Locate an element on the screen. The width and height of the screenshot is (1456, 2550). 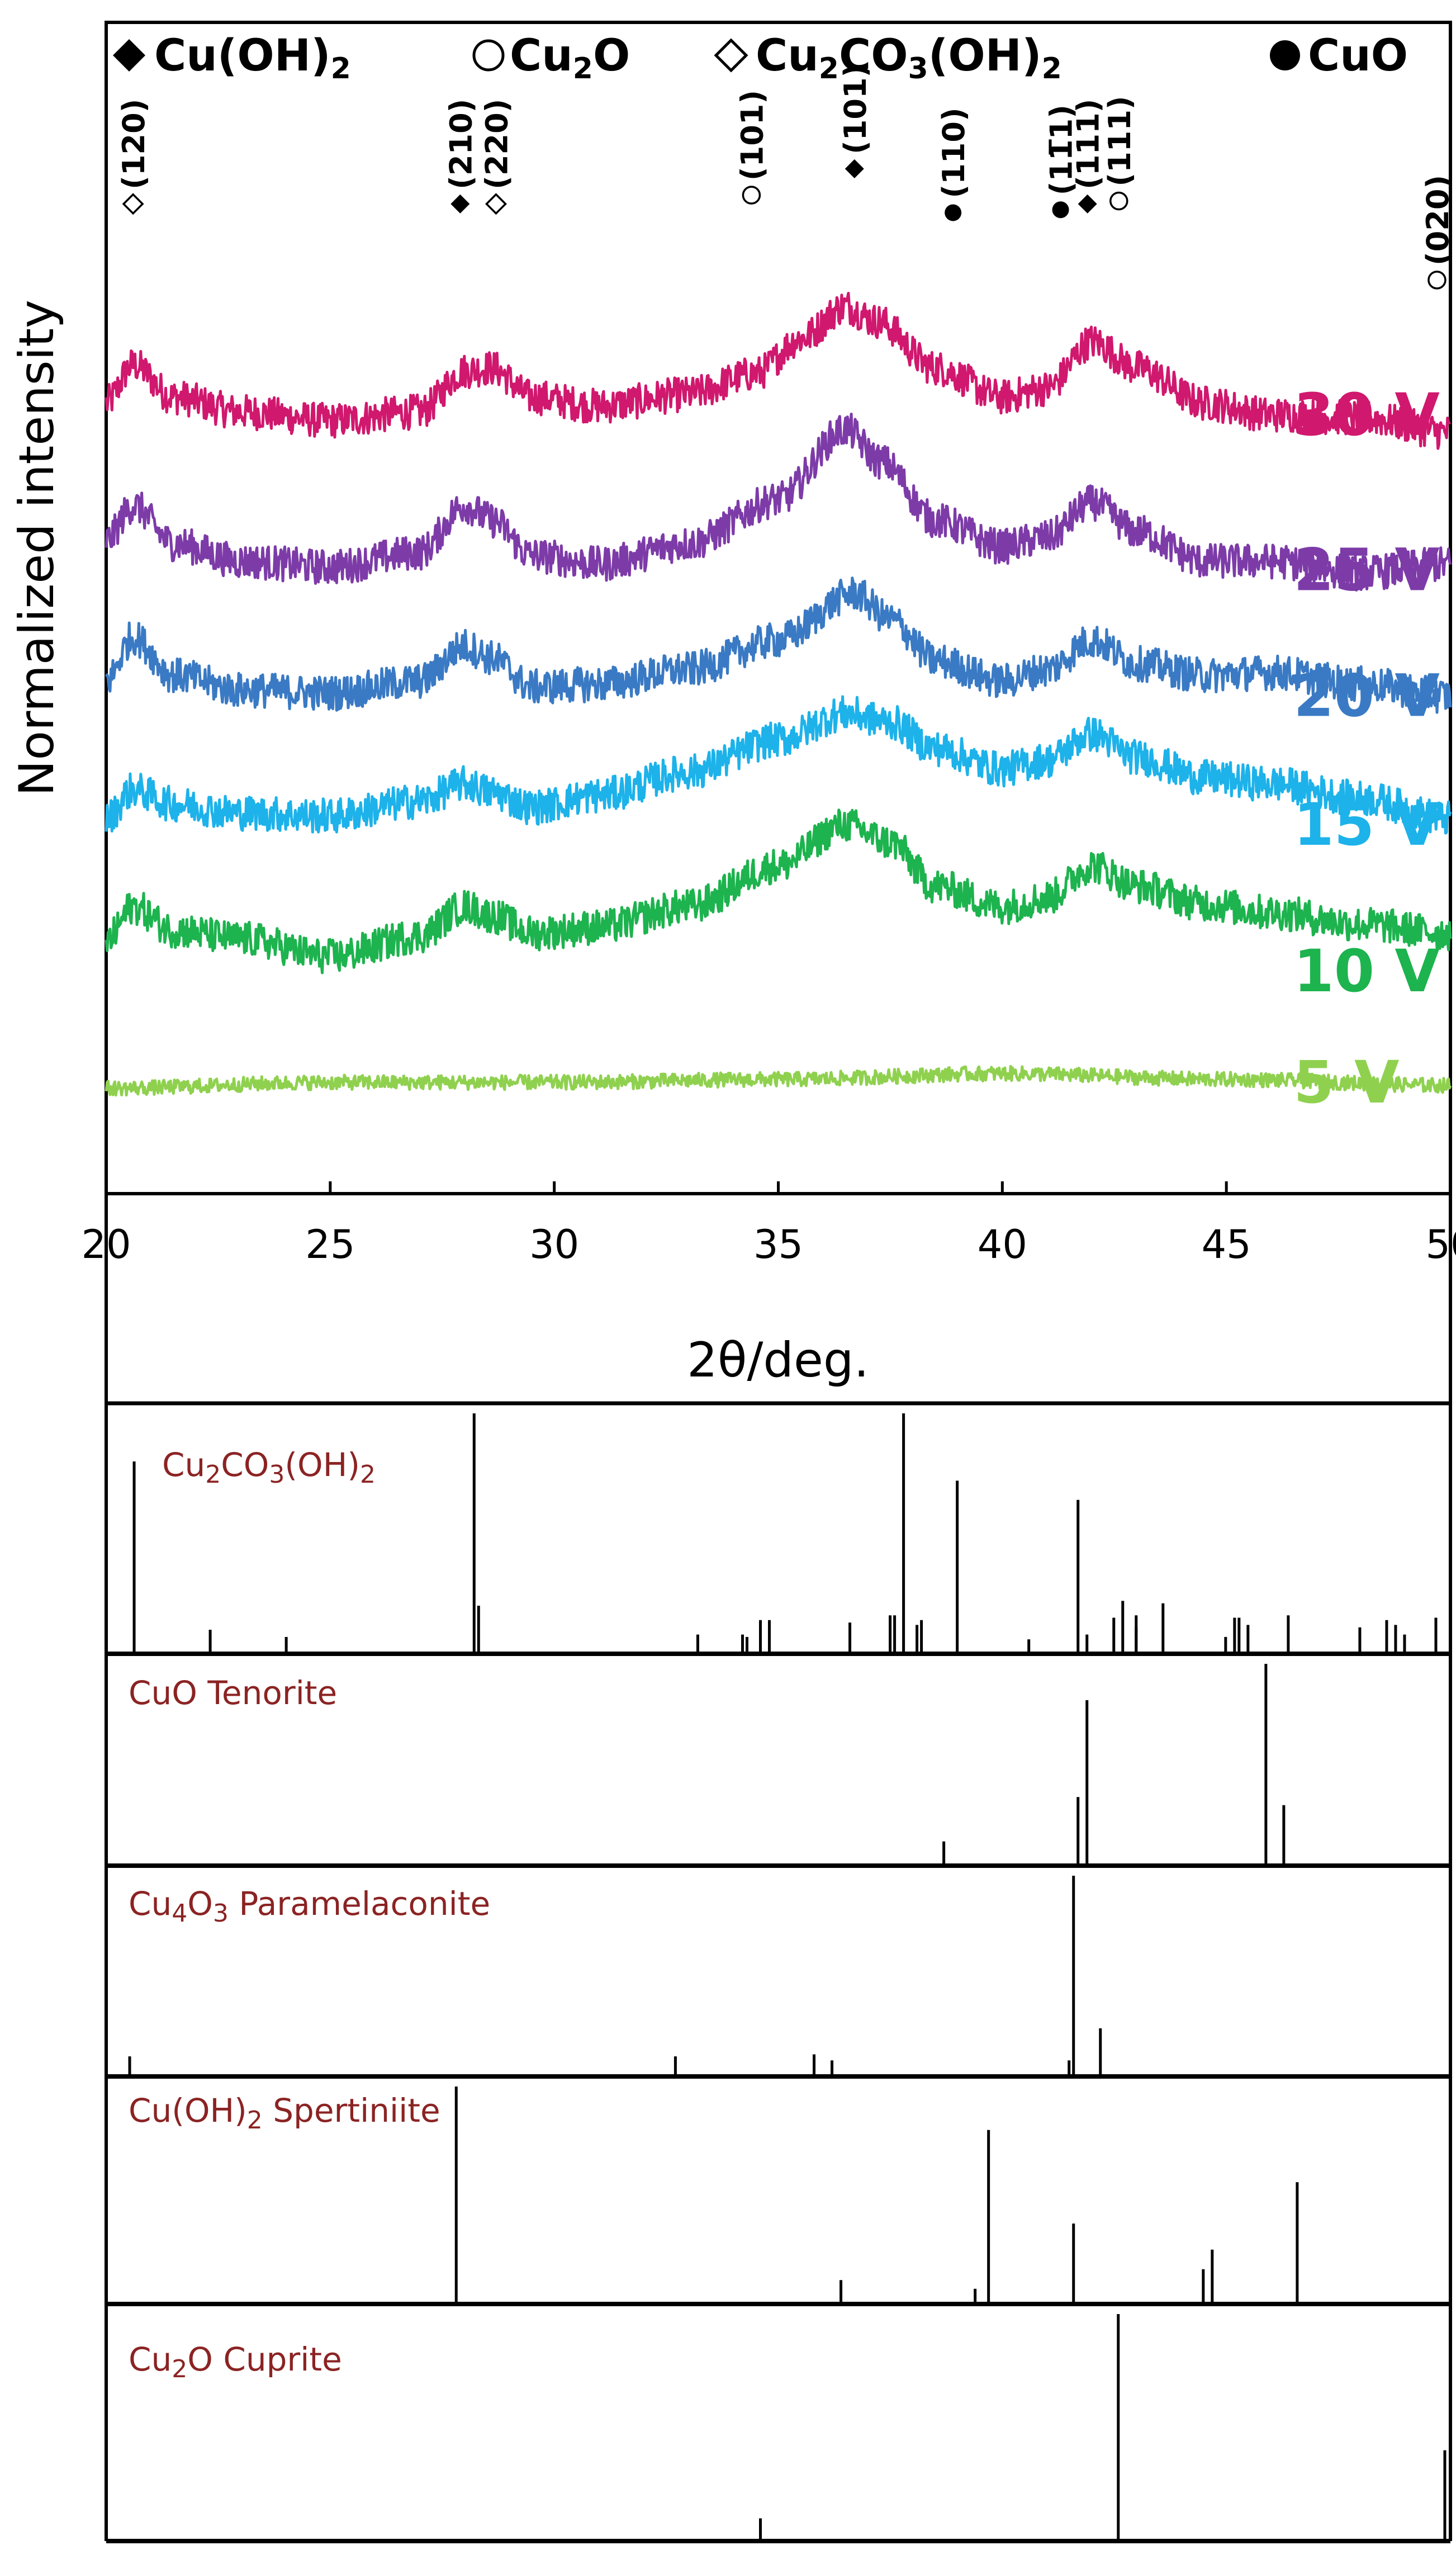
x-tick-label: 45 is located at coordinates (1227, 1244).